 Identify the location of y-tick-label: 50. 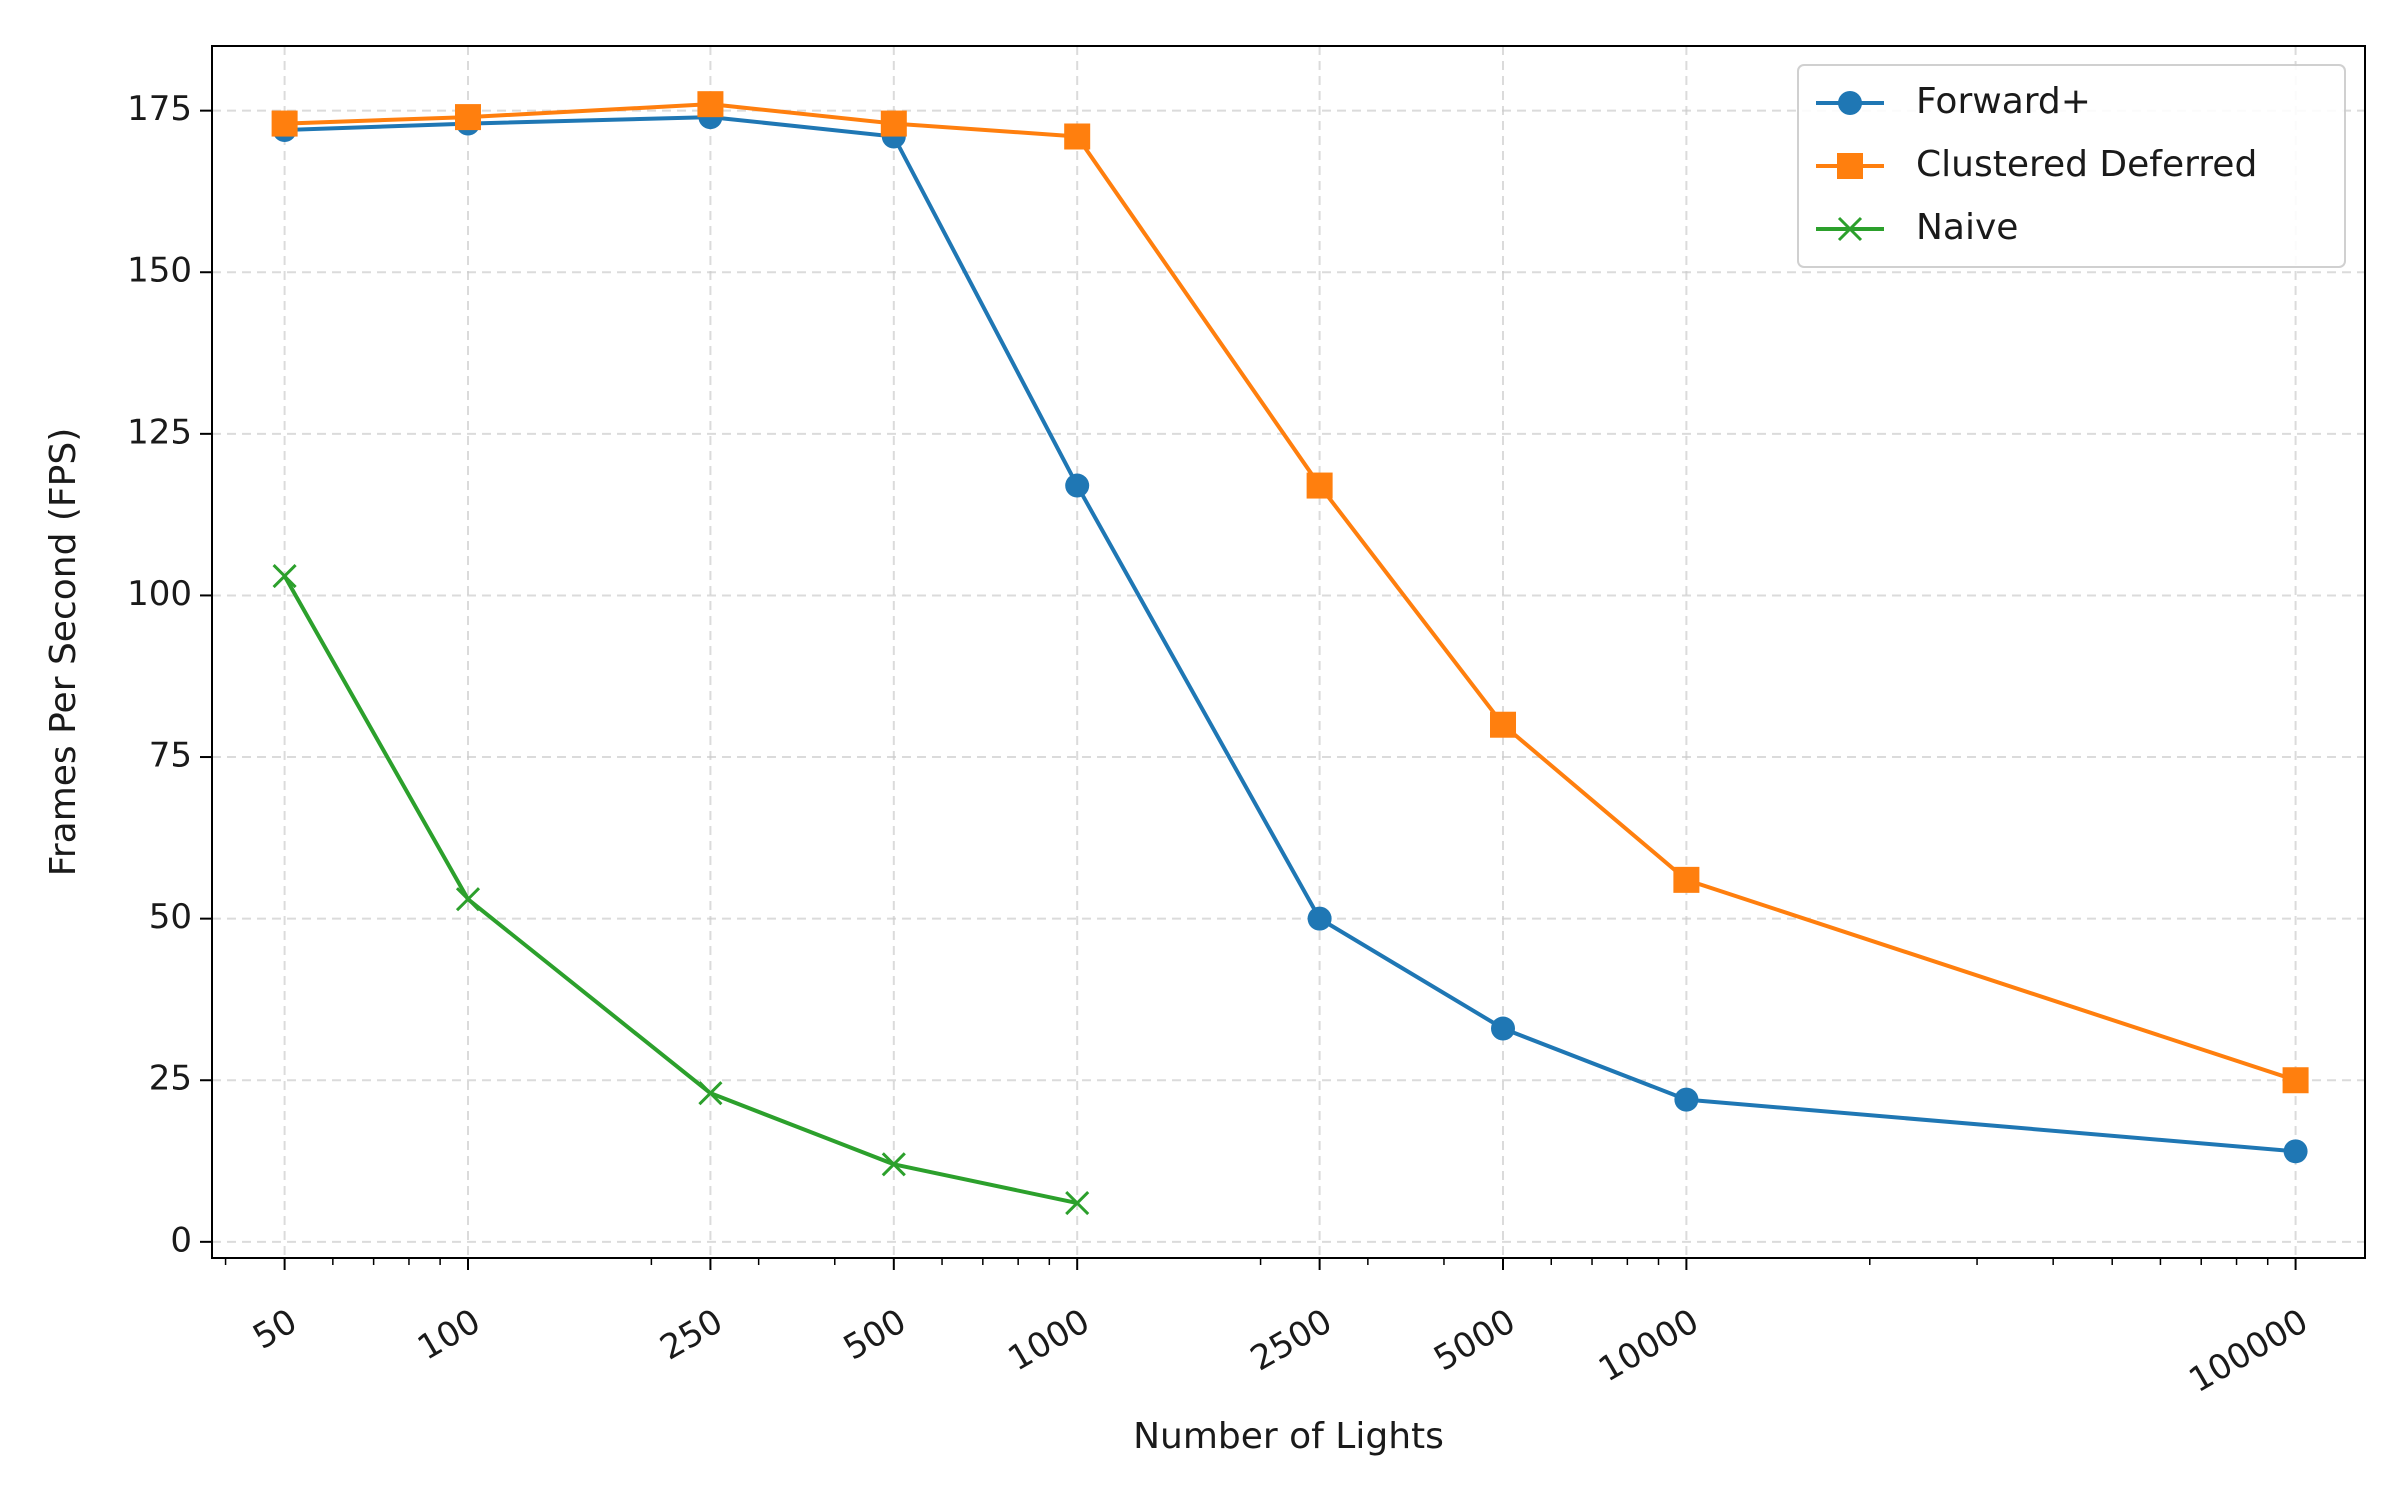
(170, 917).